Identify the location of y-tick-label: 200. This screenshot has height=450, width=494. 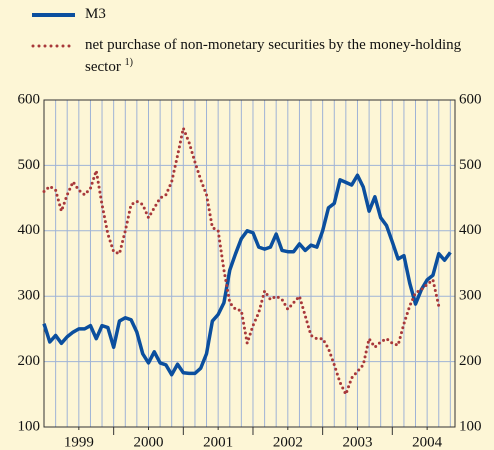
(29, 361).